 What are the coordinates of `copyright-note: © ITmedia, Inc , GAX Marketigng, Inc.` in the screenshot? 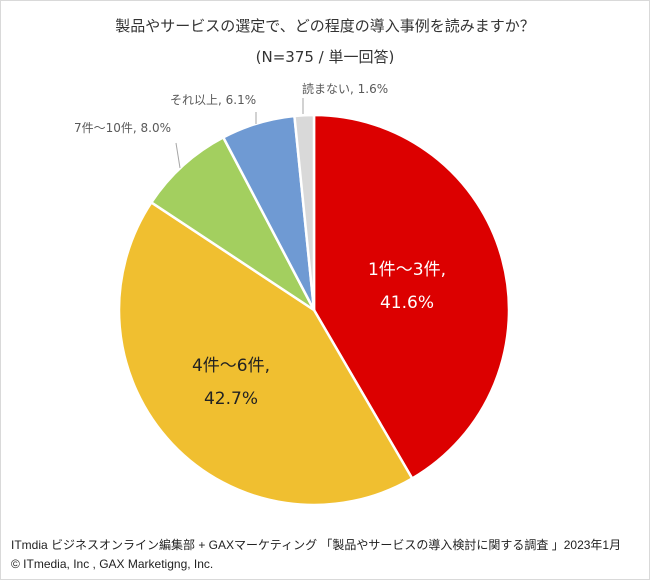 It's located at (112, 564).